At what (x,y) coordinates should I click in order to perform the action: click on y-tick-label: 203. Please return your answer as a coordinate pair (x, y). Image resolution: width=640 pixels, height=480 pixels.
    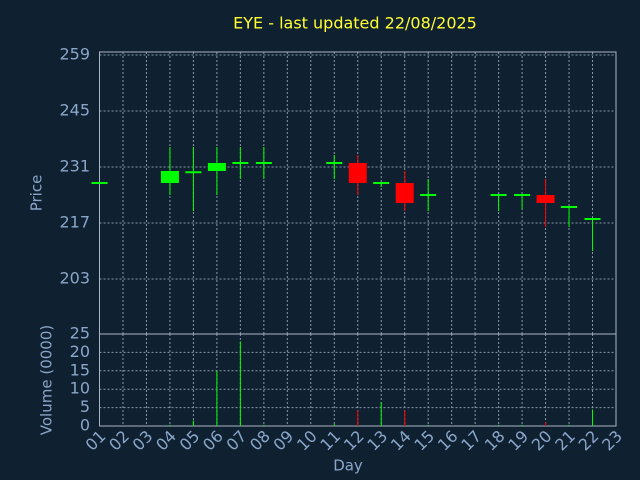
    Looking at the image, I should click on (74, 278).